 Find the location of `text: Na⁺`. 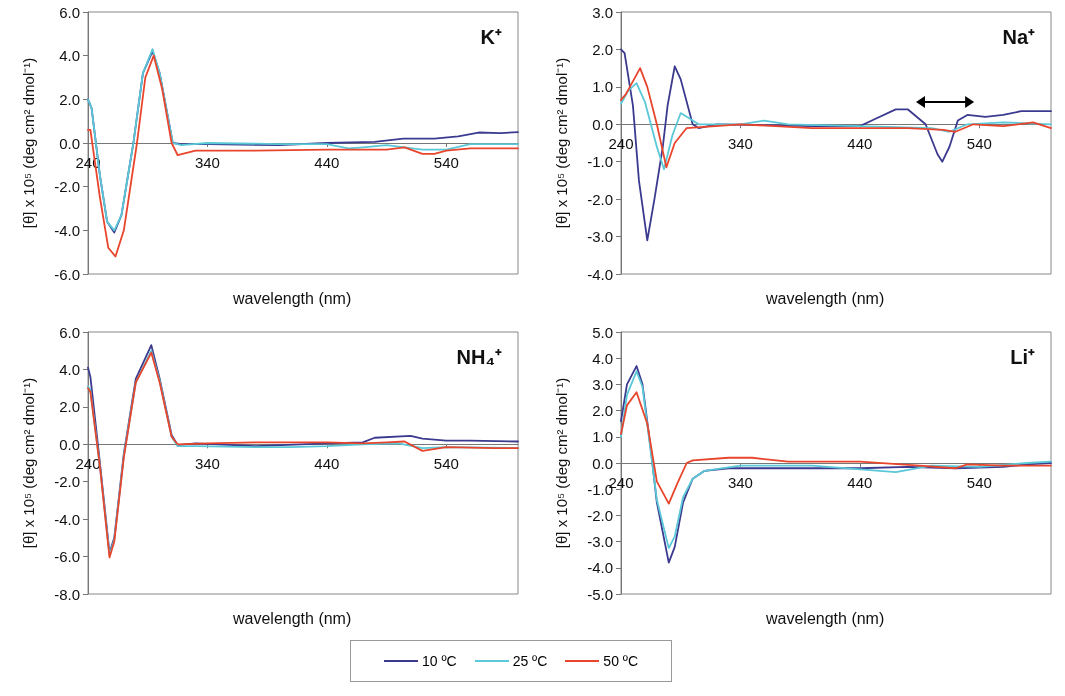

text: Na⁺ is located at coordinates (1019, 37).